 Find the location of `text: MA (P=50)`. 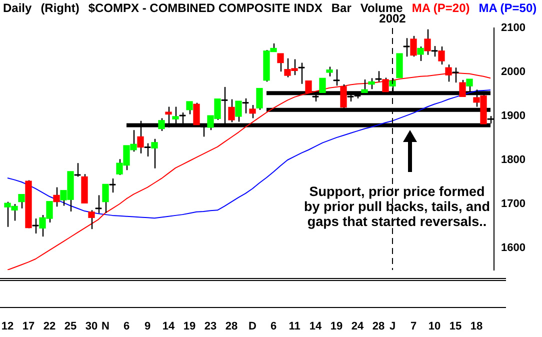

text: MA (P=50) is located at coordinates (507, 8).